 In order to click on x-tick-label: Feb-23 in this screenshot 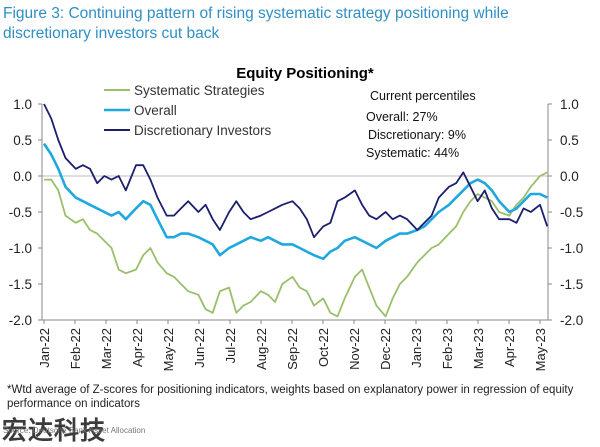, I will do `click(447, 348)`.